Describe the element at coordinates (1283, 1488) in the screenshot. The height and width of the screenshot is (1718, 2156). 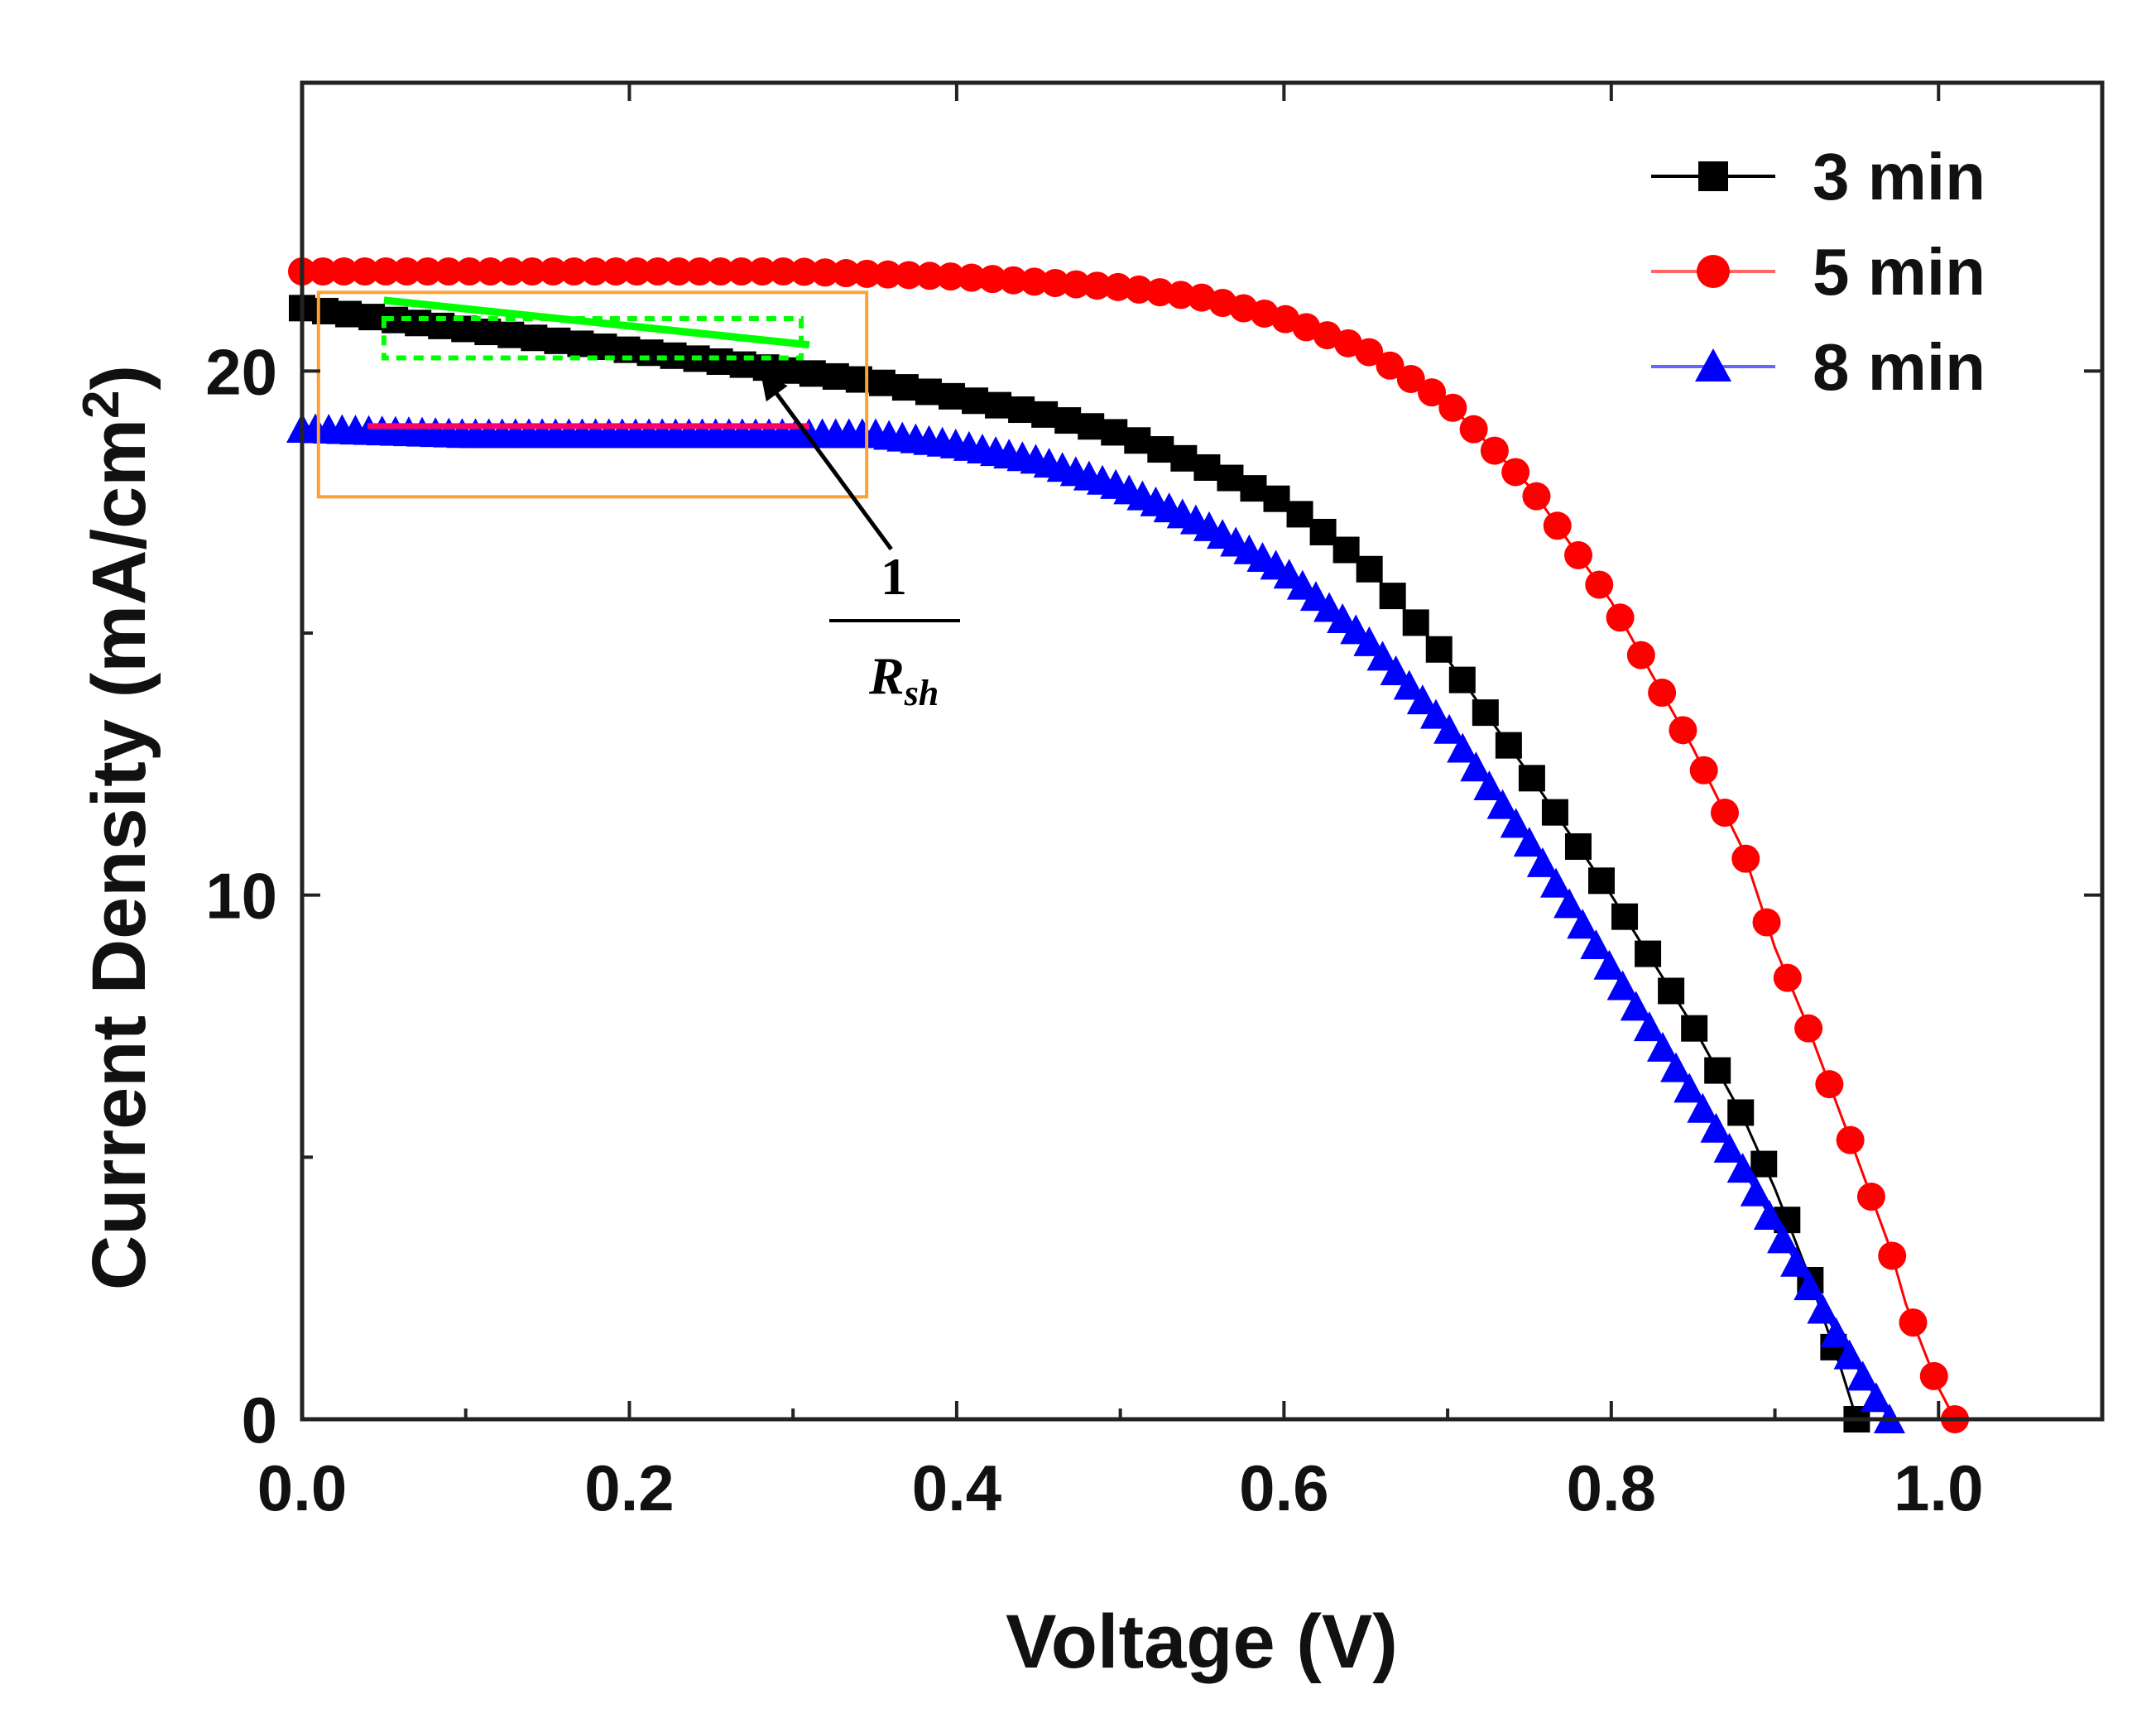
I see `x-tick-label: 0.6` at that location.